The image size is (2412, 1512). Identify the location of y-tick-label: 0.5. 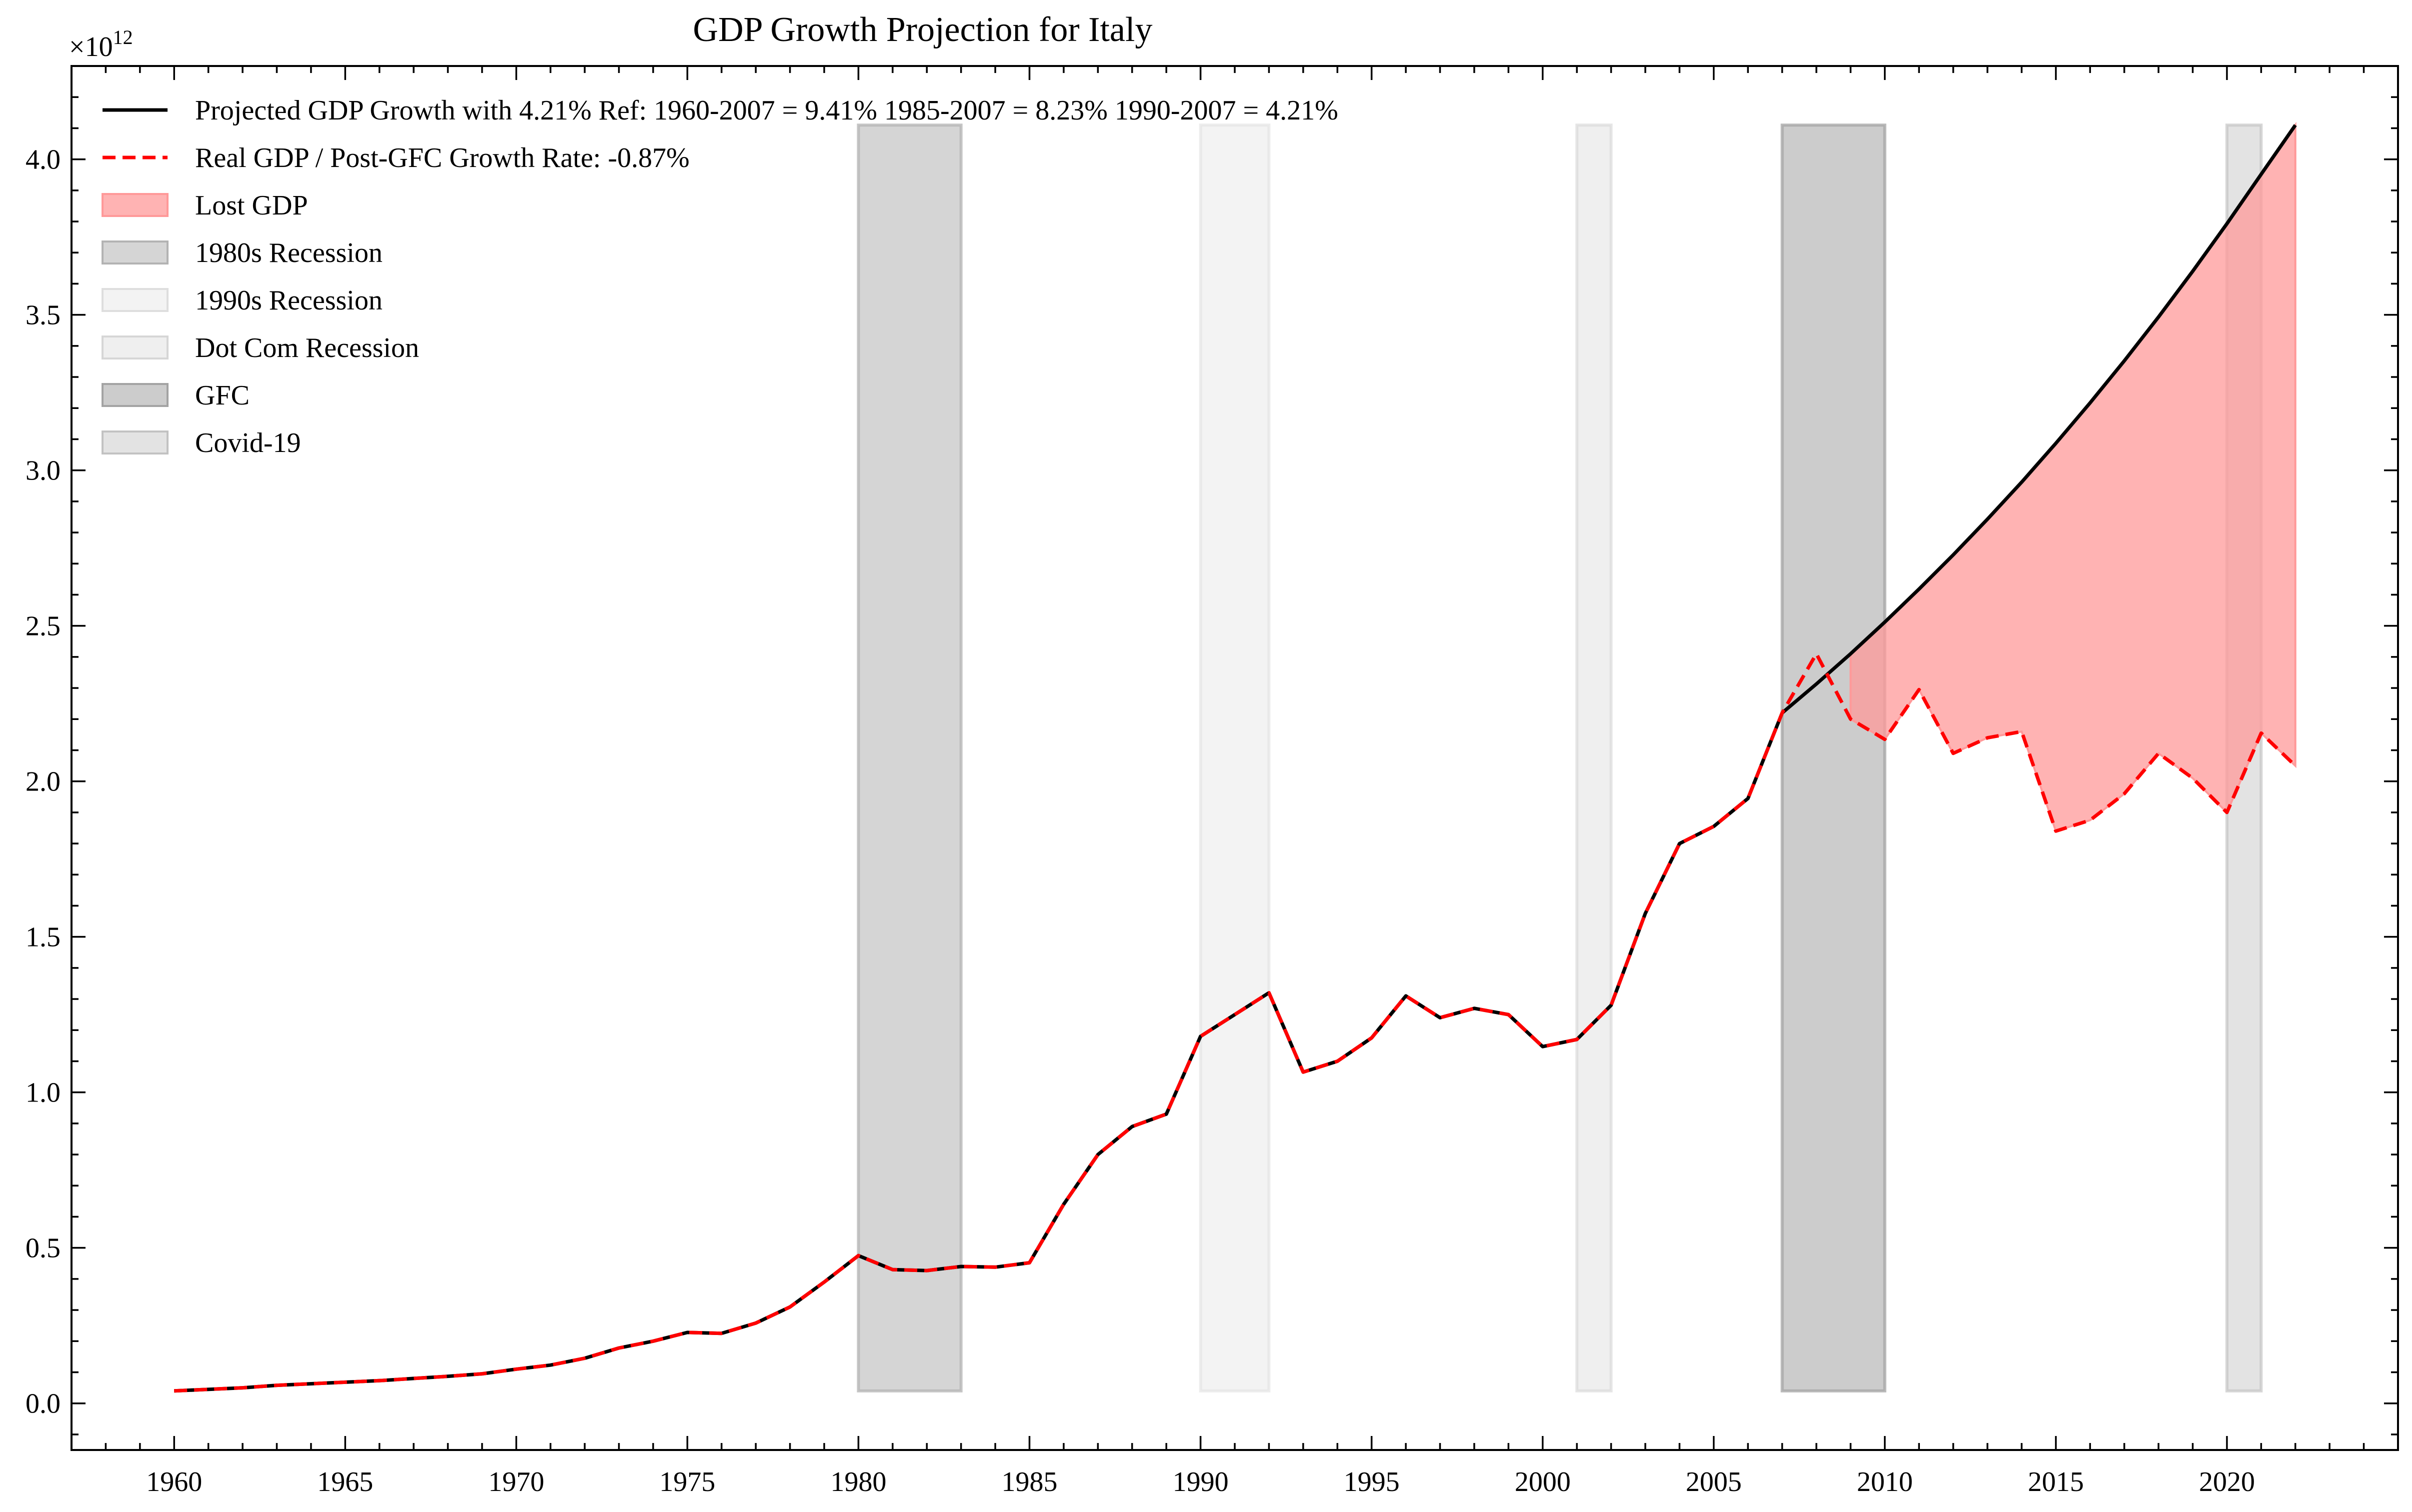
(43, 1248).